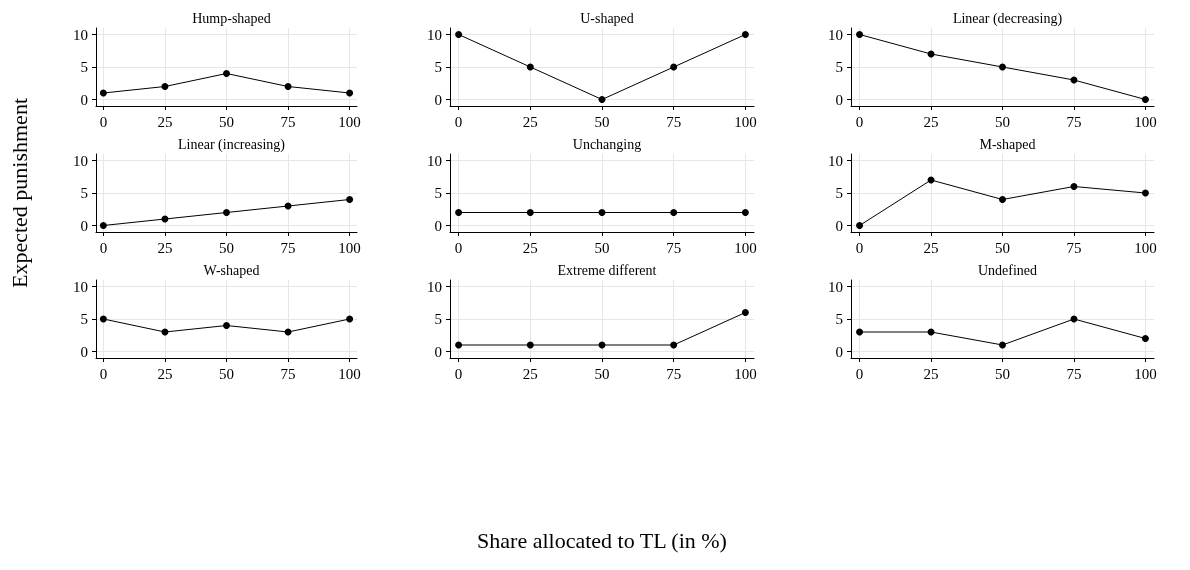 This screenshot has height=570, width=1190. Describe the element at coordinates (607, 144) in the screenshot. I see `chart-title: Unchanging` at that location.